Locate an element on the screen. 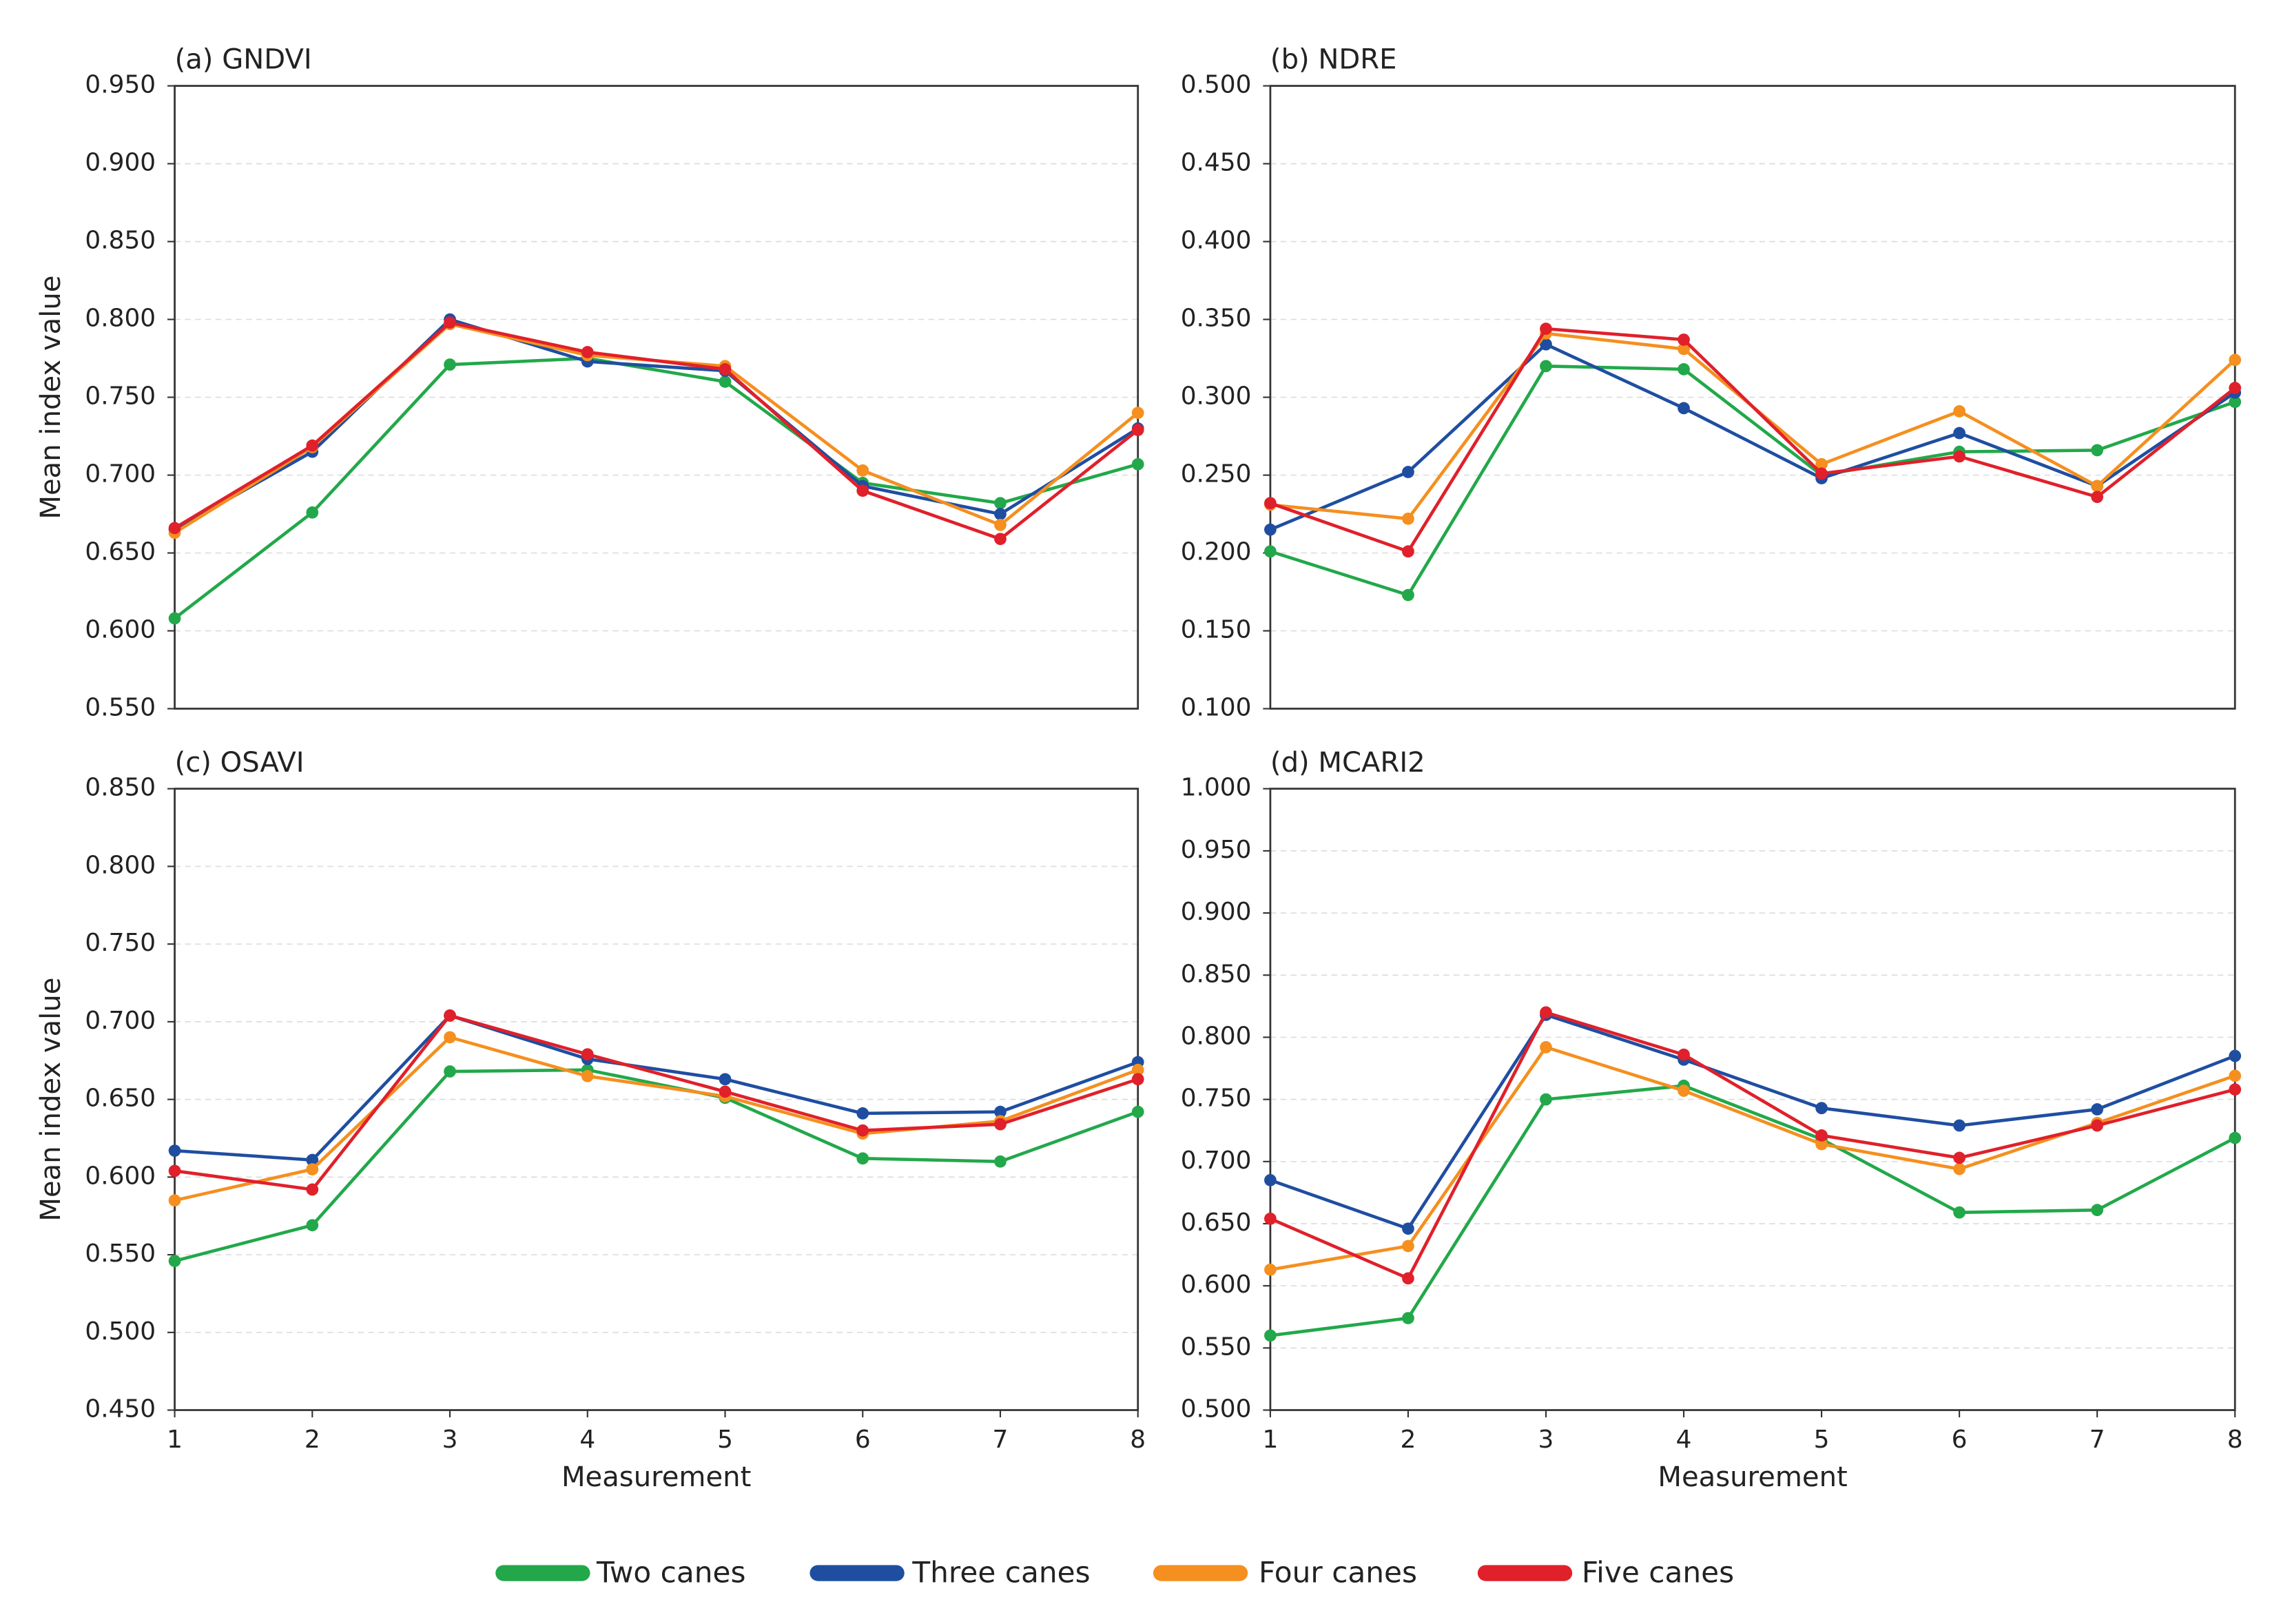  chart-title: (c) OSAVI is located at coordinates (240, 763).